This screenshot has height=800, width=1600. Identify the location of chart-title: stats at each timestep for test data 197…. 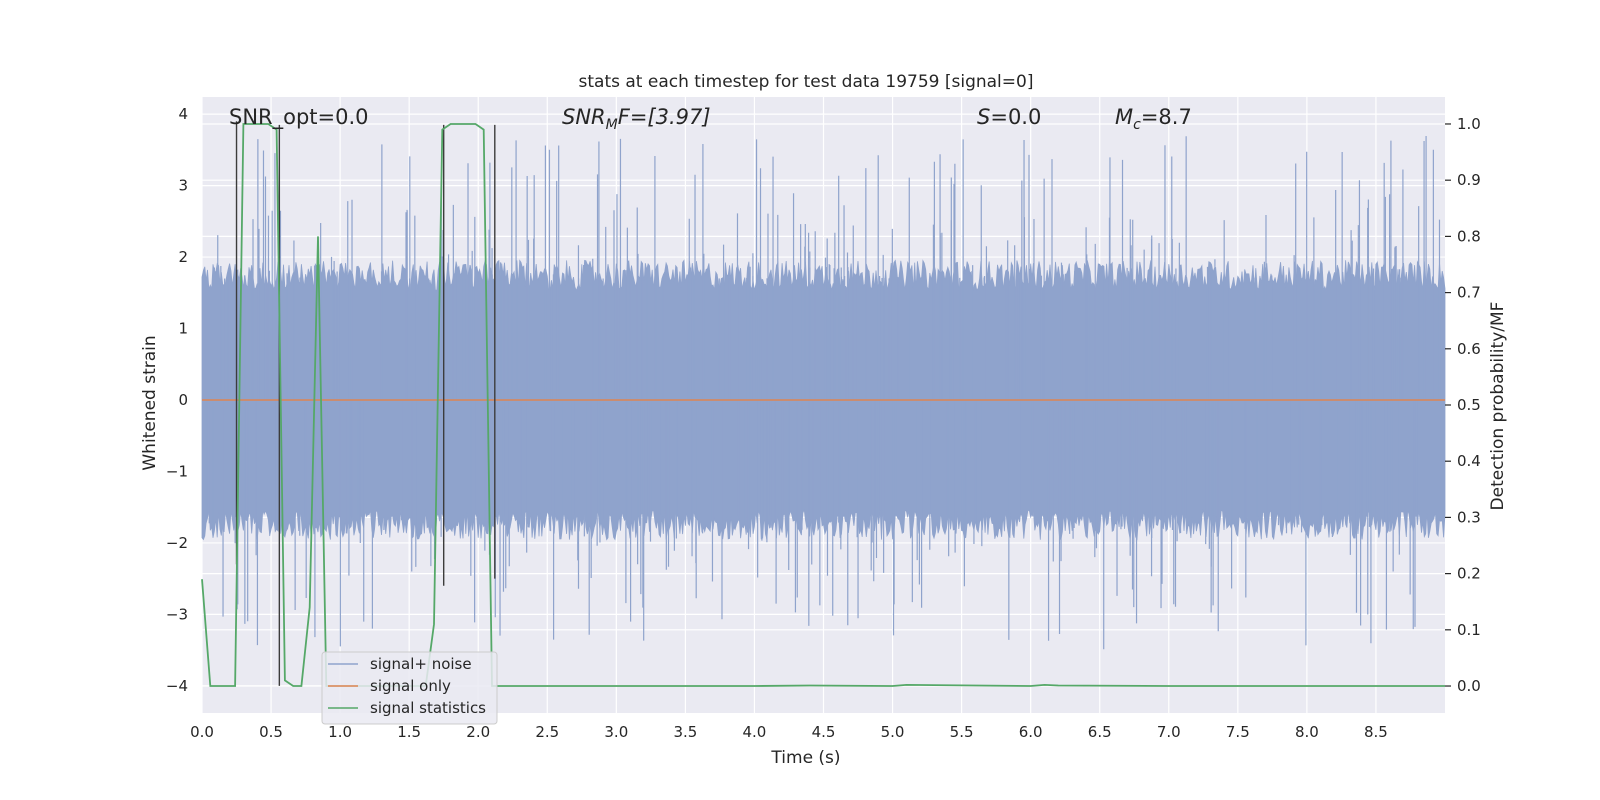
(806, 82).